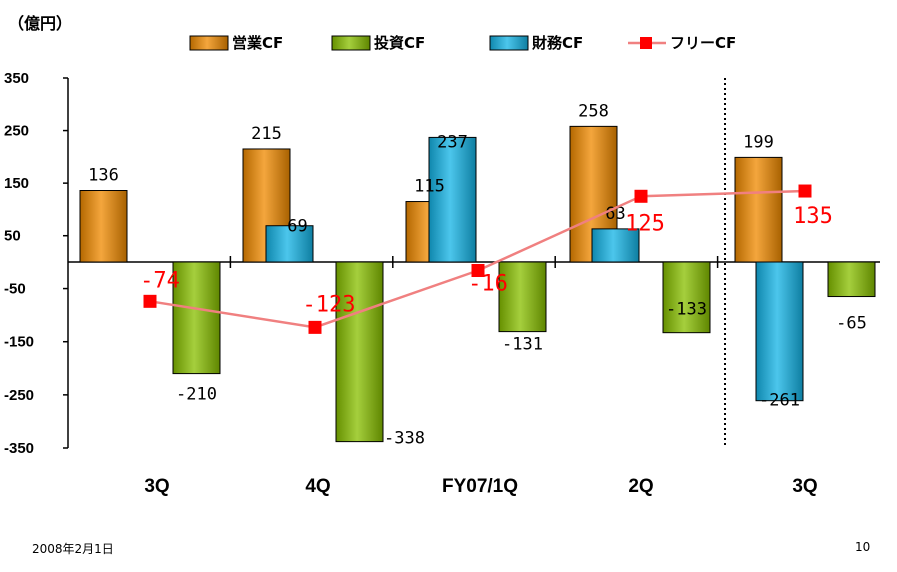  Describe the element at coordinates (703, 43) in the screenshot. I see `legend-label-4: フリーCF` at that location.